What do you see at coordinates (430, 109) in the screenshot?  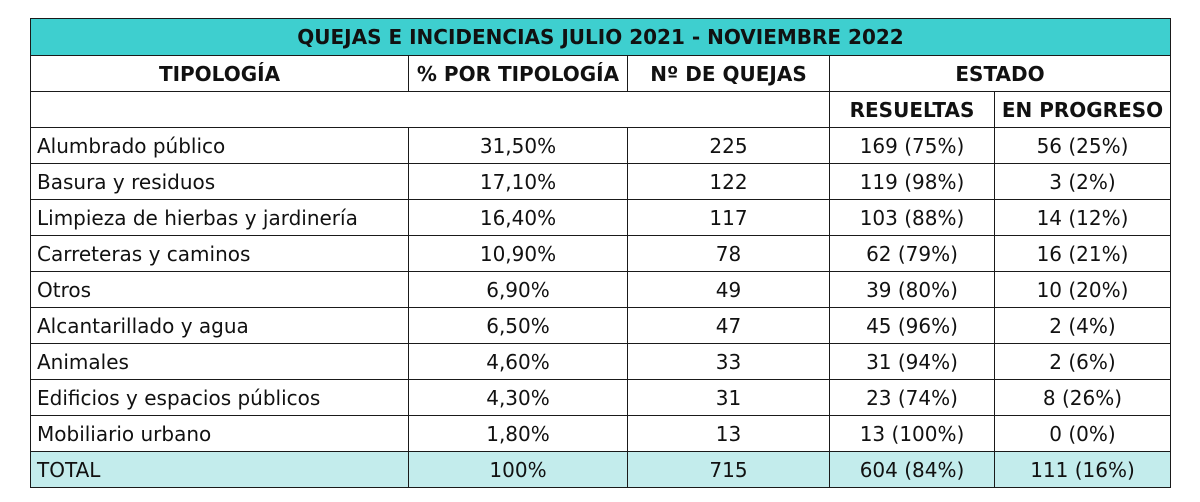 I see `header-blank-cell` at bounding box center [430, 109].